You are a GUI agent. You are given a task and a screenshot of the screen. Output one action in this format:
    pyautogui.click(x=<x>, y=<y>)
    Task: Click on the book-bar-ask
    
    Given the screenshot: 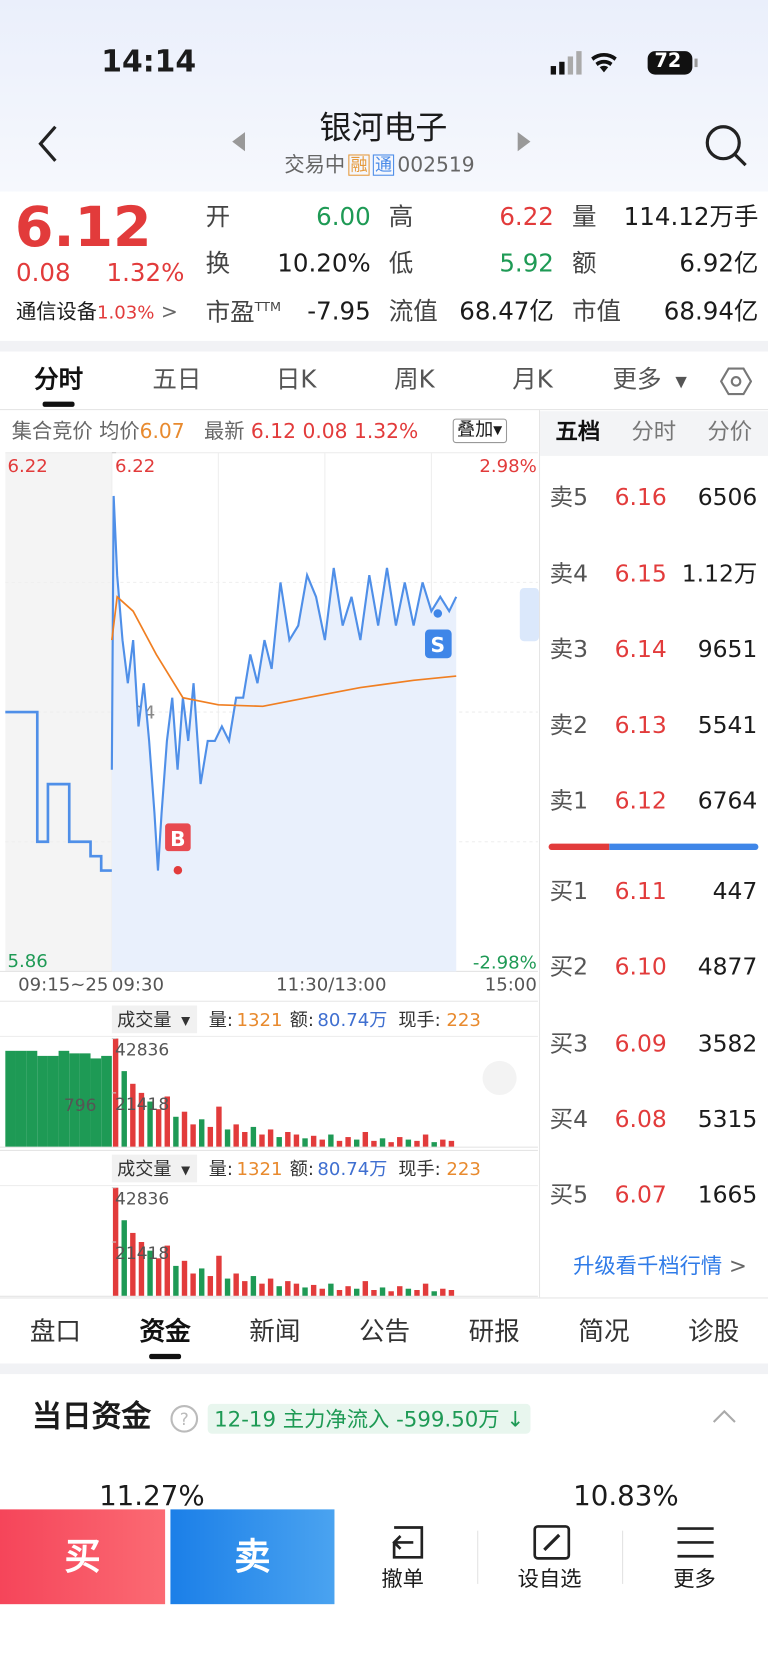 What is the action you would take?
    pyautogui.click(x=579, y=847)
    